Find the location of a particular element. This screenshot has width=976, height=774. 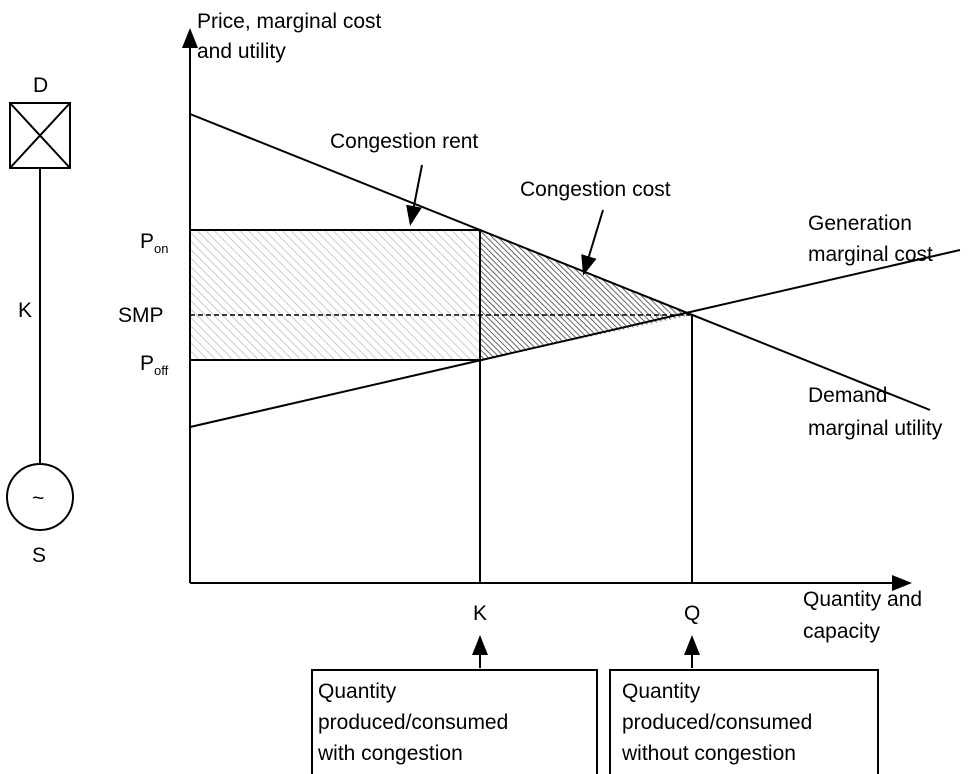

q-box is located at coordinates (744, 721).